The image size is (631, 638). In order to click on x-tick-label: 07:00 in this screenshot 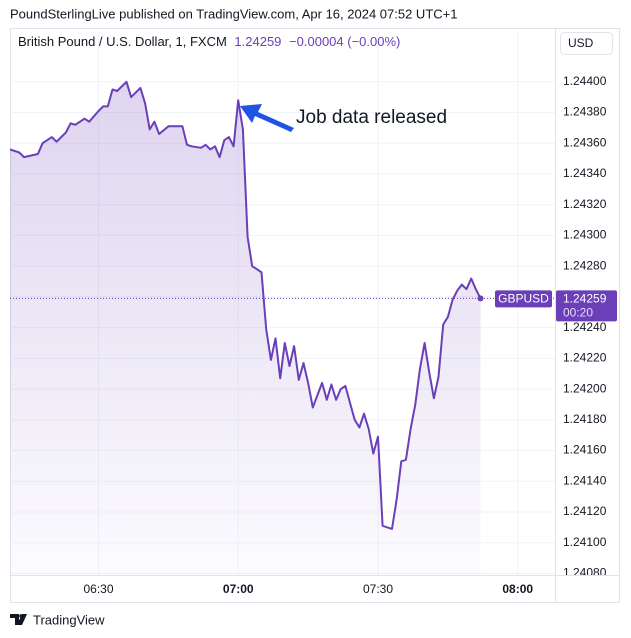, I will do `click(238, 589)`.